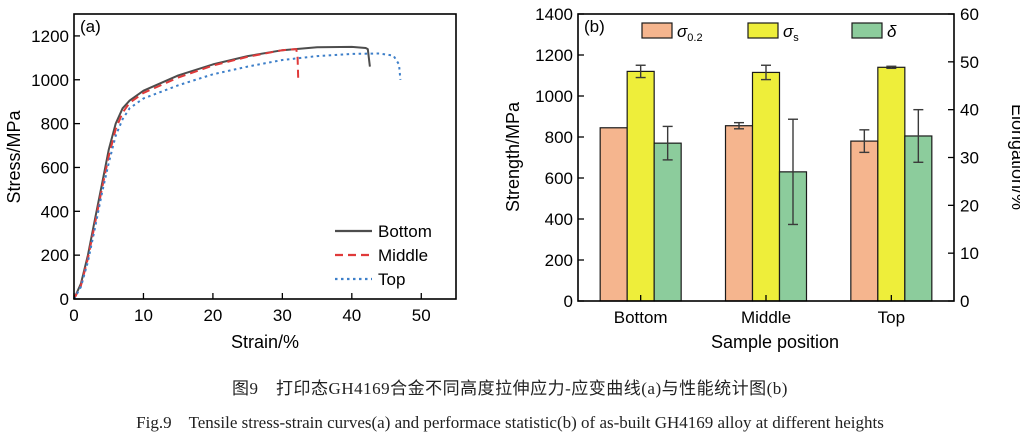  Describe the element at coordinates (513, 156) in the screenshot. I see `y-axis-label: Strength/MPa` at that location.